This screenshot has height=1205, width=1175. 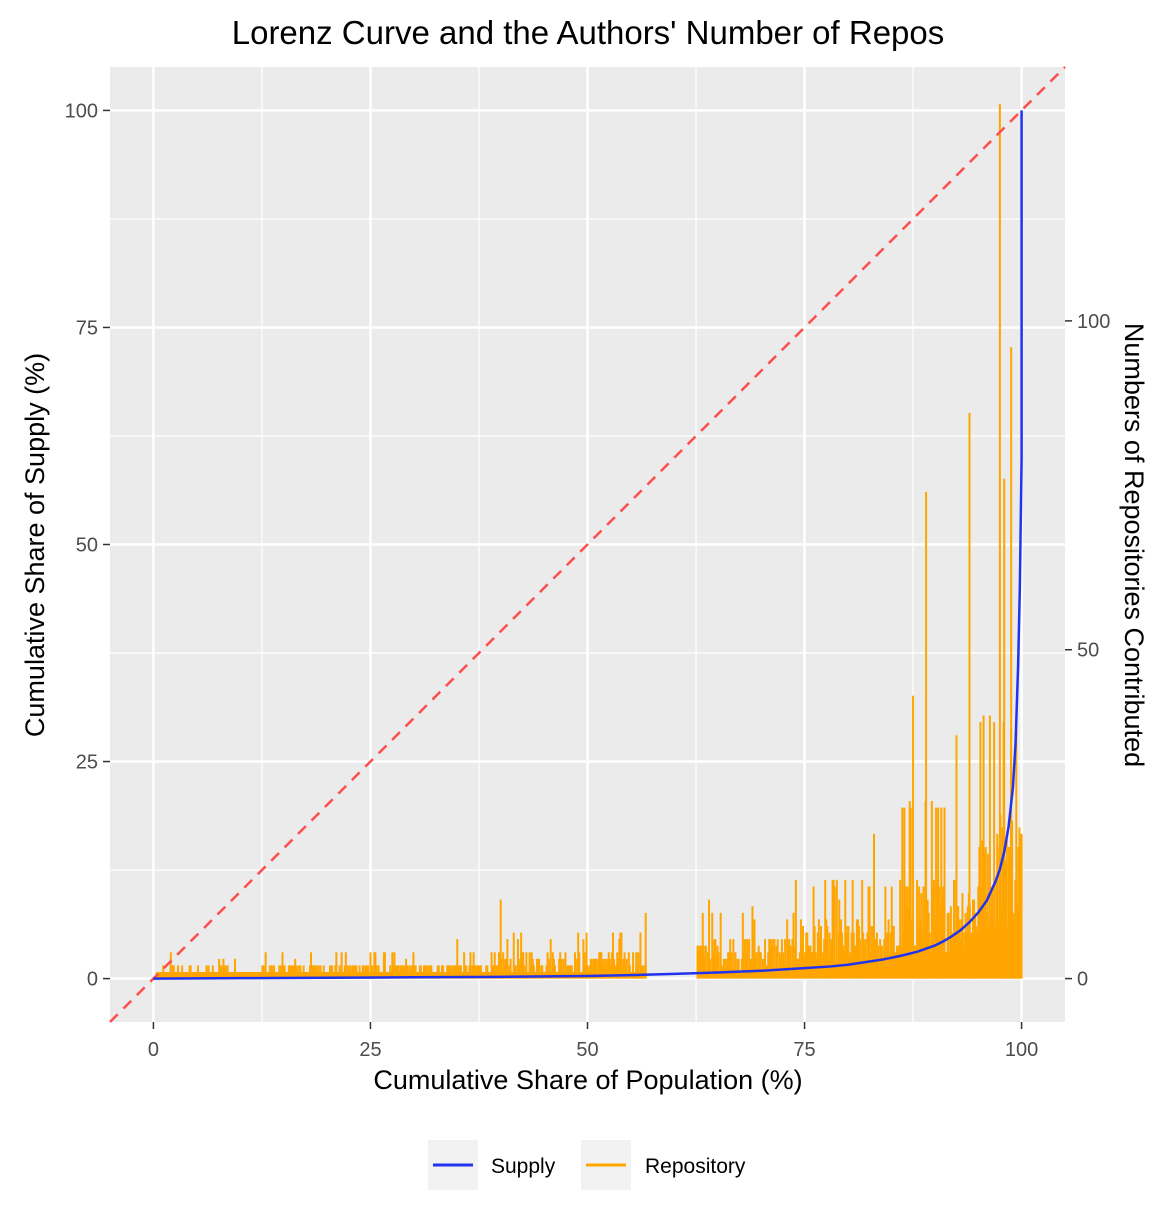 What do you see at coordinates (35, 545) in the screenshot?
I see `y-axis-title: Cumulative Share of Supply (%)` at bounding box center [35, 545].